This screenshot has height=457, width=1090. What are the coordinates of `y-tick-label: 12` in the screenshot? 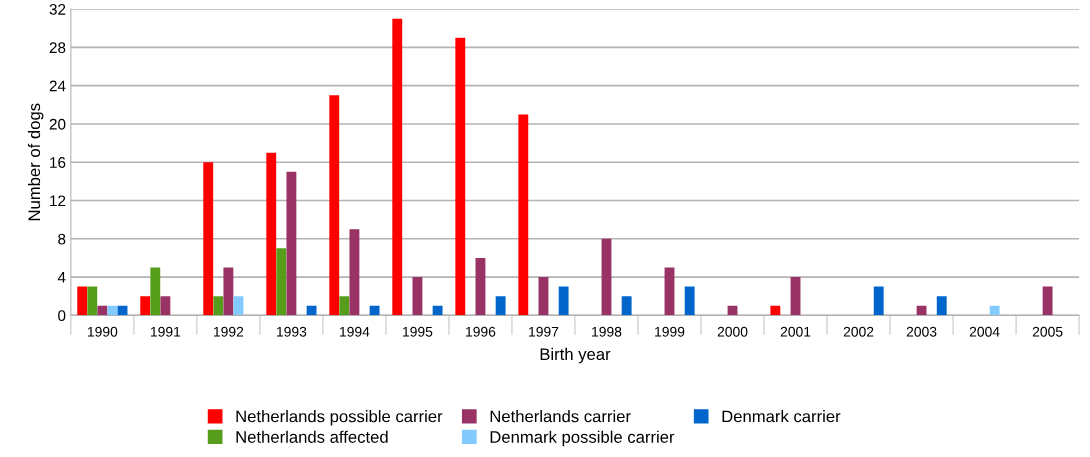 It's located at (58, 201).